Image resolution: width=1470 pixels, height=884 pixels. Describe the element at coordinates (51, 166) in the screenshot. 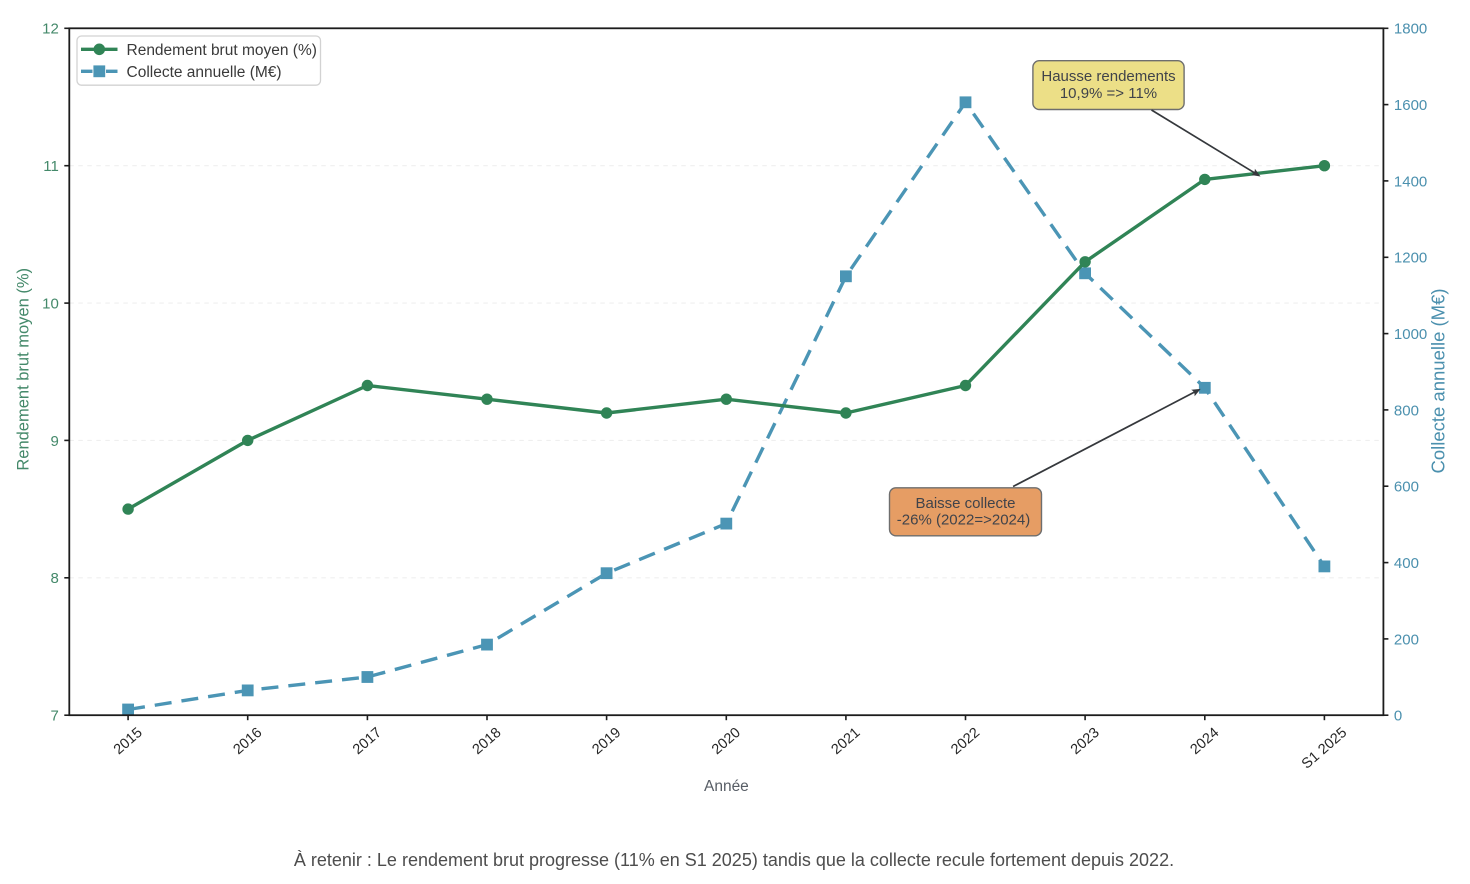

I see `svg-text: 11` at that location.